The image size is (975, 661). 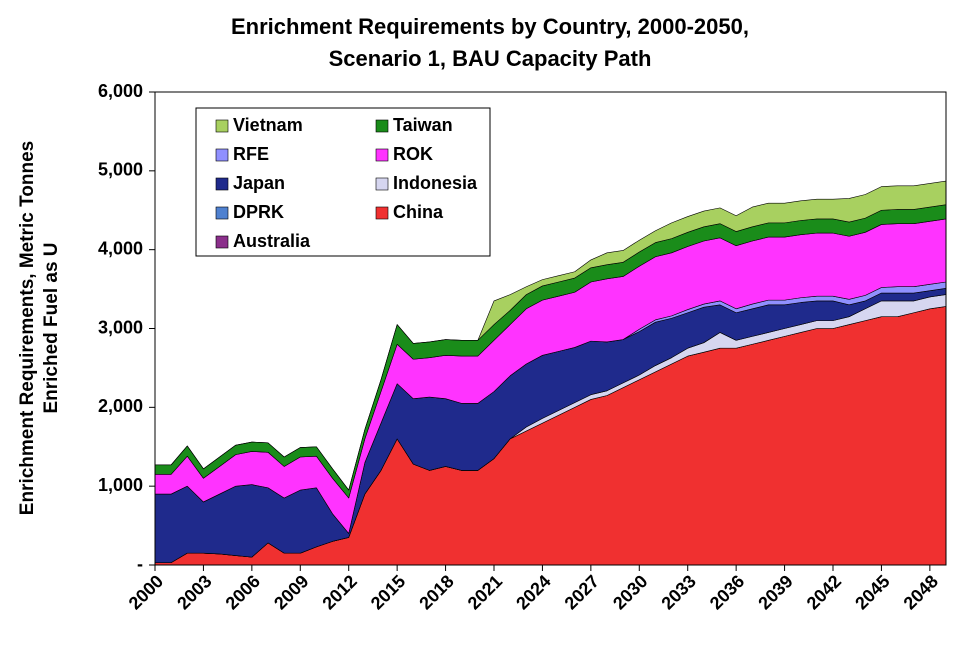 I want to click on y-tick-label: 3,000, so click(x=120, y=327).